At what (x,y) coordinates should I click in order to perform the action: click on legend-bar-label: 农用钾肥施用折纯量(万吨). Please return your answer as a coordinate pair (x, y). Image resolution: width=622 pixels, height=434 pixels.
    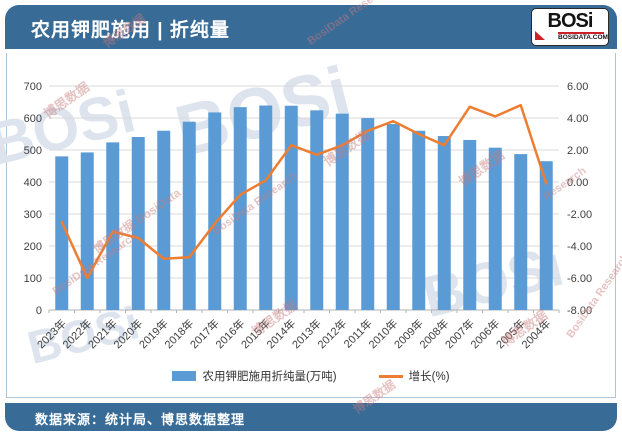
    Looking at the image, I should click on (269, 377).